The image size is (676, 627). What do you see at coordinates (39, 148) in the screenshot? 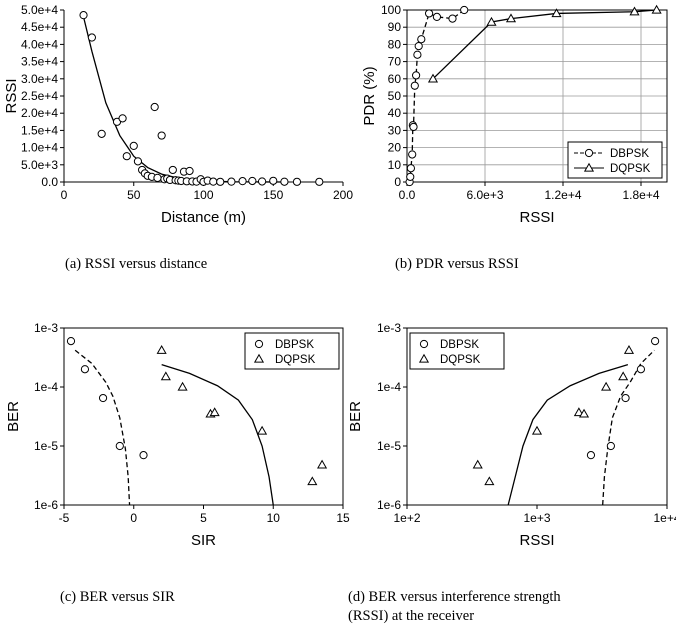
I see `y-tick-label: 1.0e+4` at bounding box center [39, 148].